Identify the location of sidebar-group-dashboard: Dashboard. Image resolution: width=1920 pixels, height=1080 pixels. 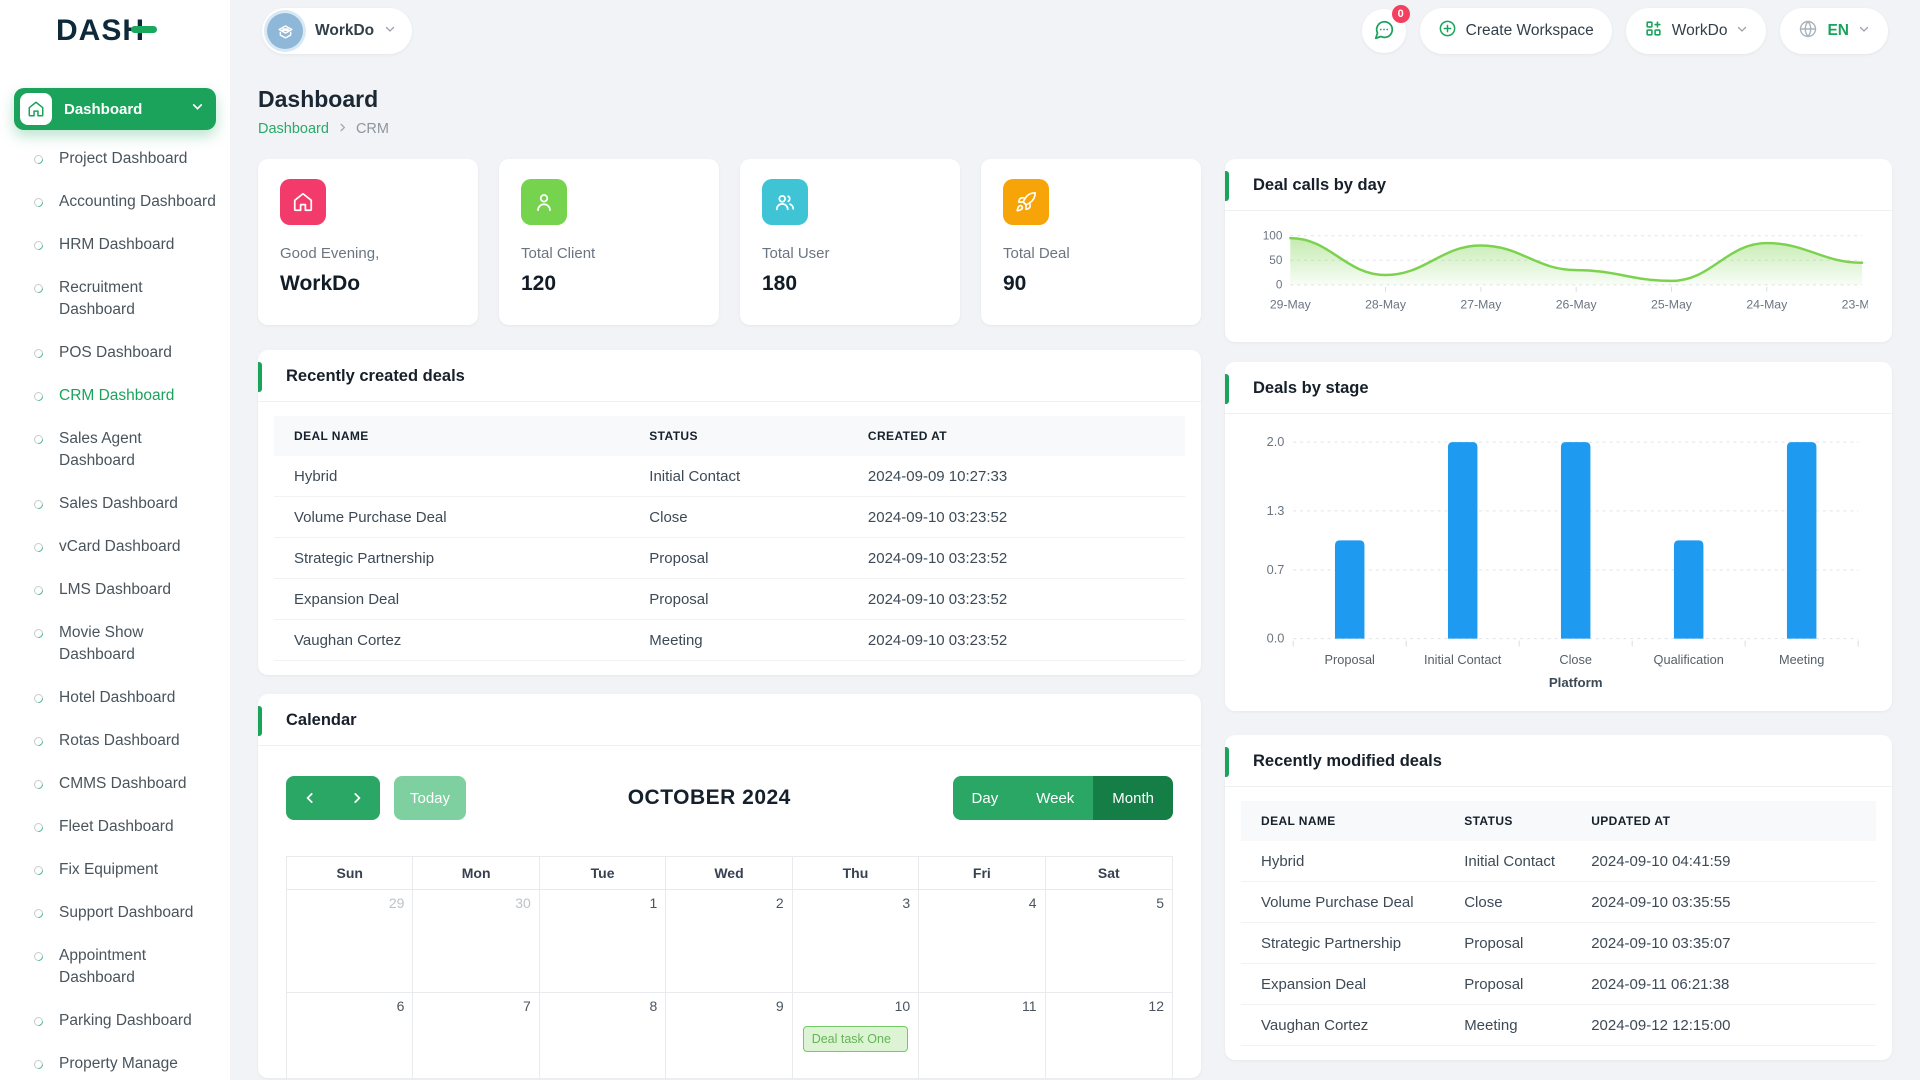
(115, 109).